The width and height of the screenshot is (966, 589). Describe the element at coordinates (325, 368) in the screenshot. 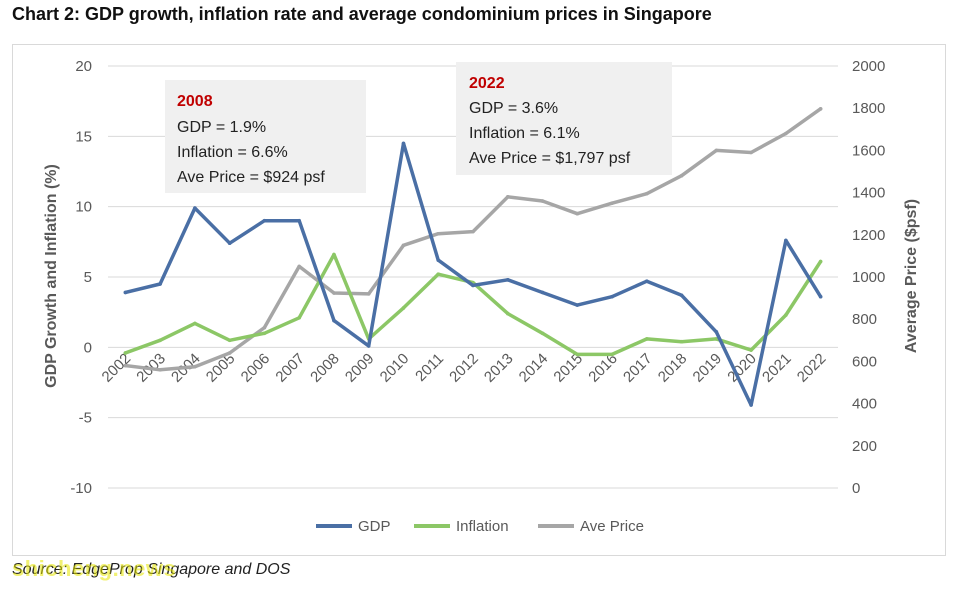

I see `x-tick-label: 2008` at that location.